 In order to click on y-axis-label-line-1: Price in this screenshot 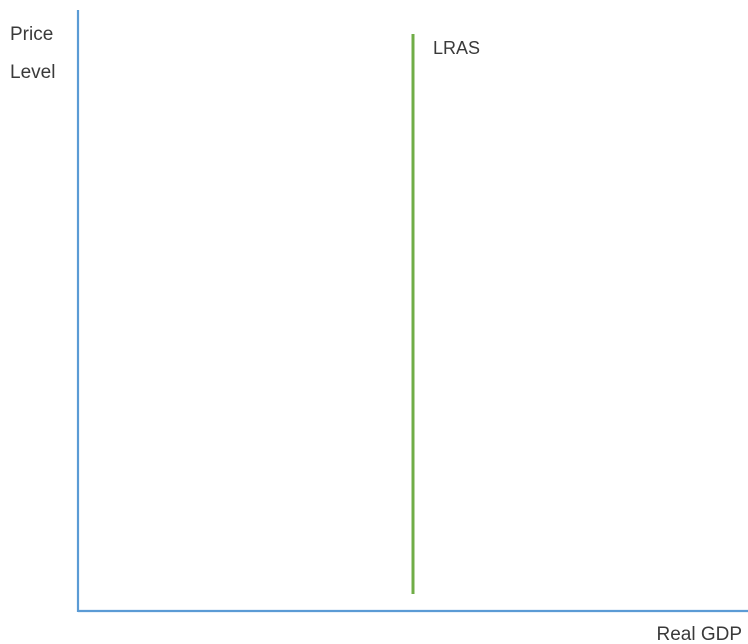, I will do `click(31, 34)`.